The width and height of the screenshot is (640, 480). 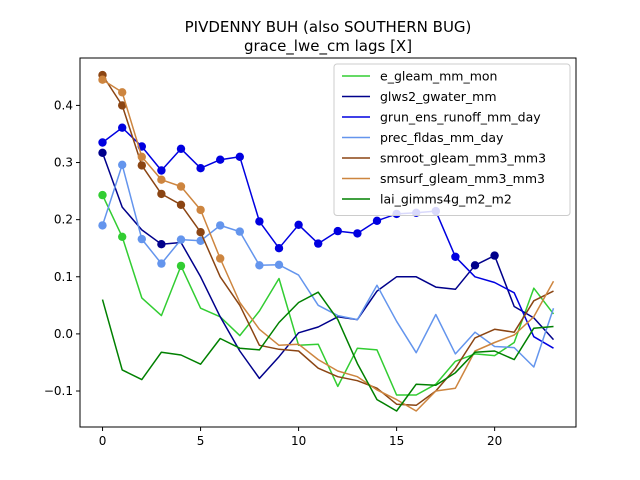 What do you see at coordinates (63, 105) in the screenshot?
I see `y-tick-label: 0.4` at bounding box center [63, 105].